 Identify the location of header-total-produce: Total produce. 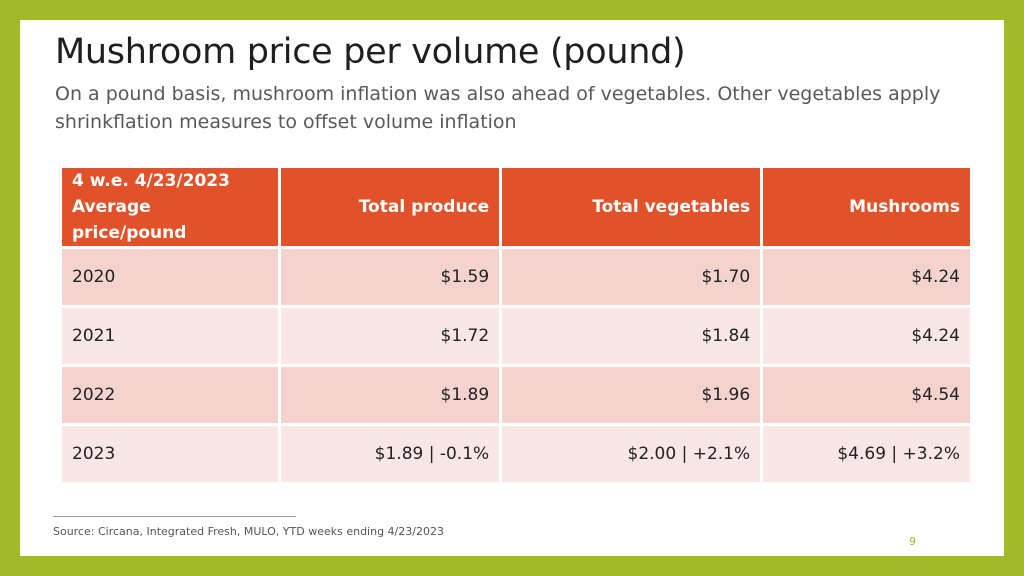
(390, 207).